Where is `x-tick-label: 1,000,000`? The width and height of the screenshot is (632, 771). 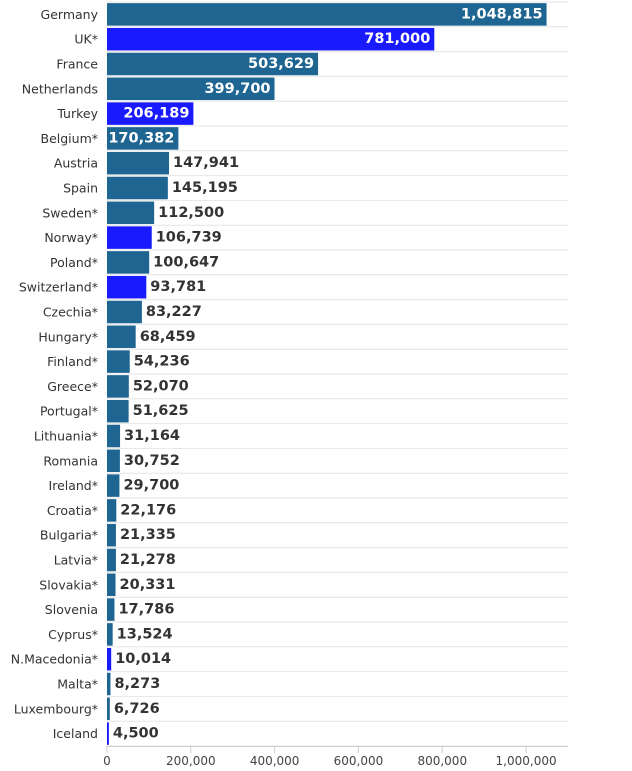
x-tick-label: 1,000,000 is located at coordinates (526, 761).